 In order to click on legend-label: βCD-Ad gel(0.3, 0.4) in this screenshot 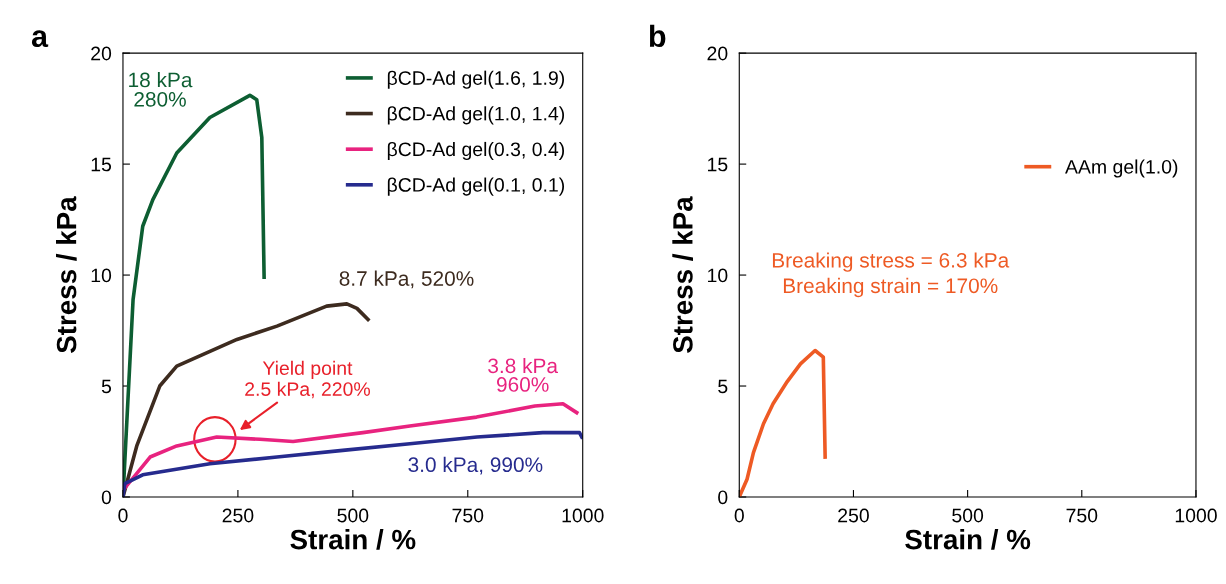, I will do `click(476, 151)`.